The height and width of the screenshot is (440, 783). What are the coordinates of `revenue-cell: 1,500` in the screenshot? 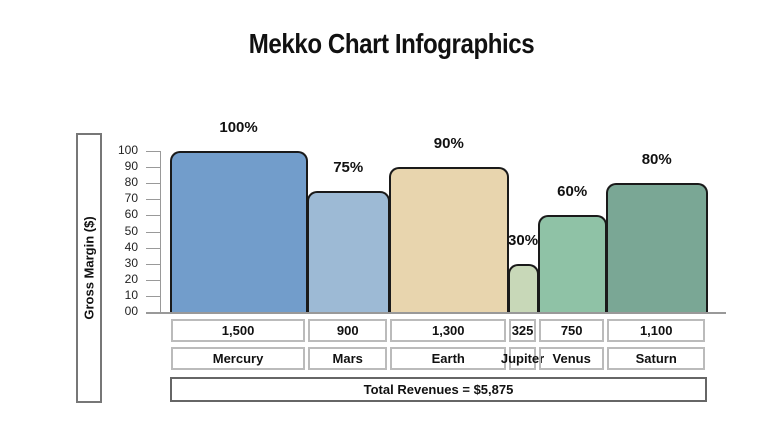 It's located at (238, 330).